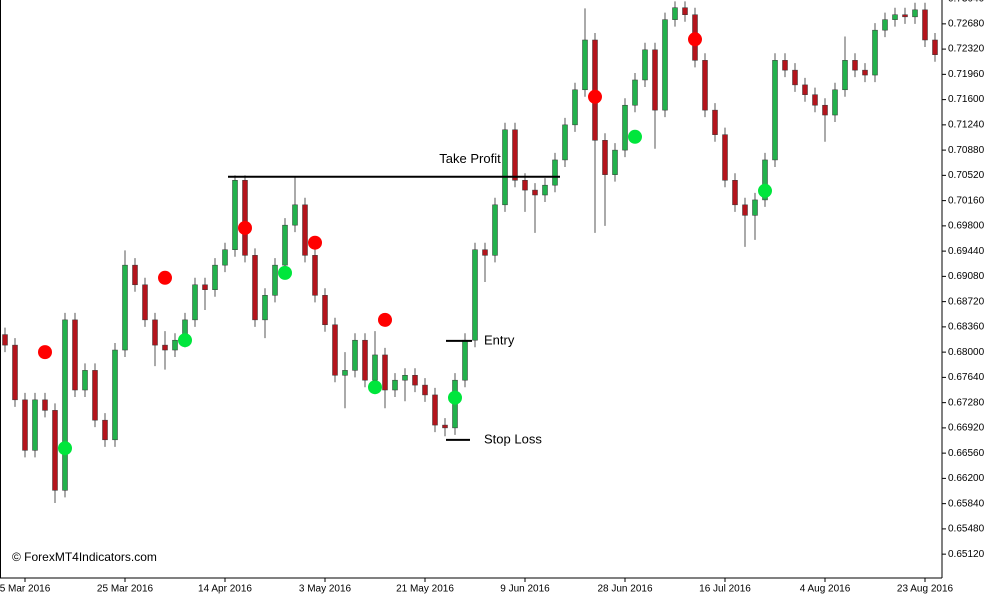 This screenshot has height=600, width=1000. Describe the element at coordinates (966, 99) in the screenshot. I see `y-tick-label: 0.71600` at that location.